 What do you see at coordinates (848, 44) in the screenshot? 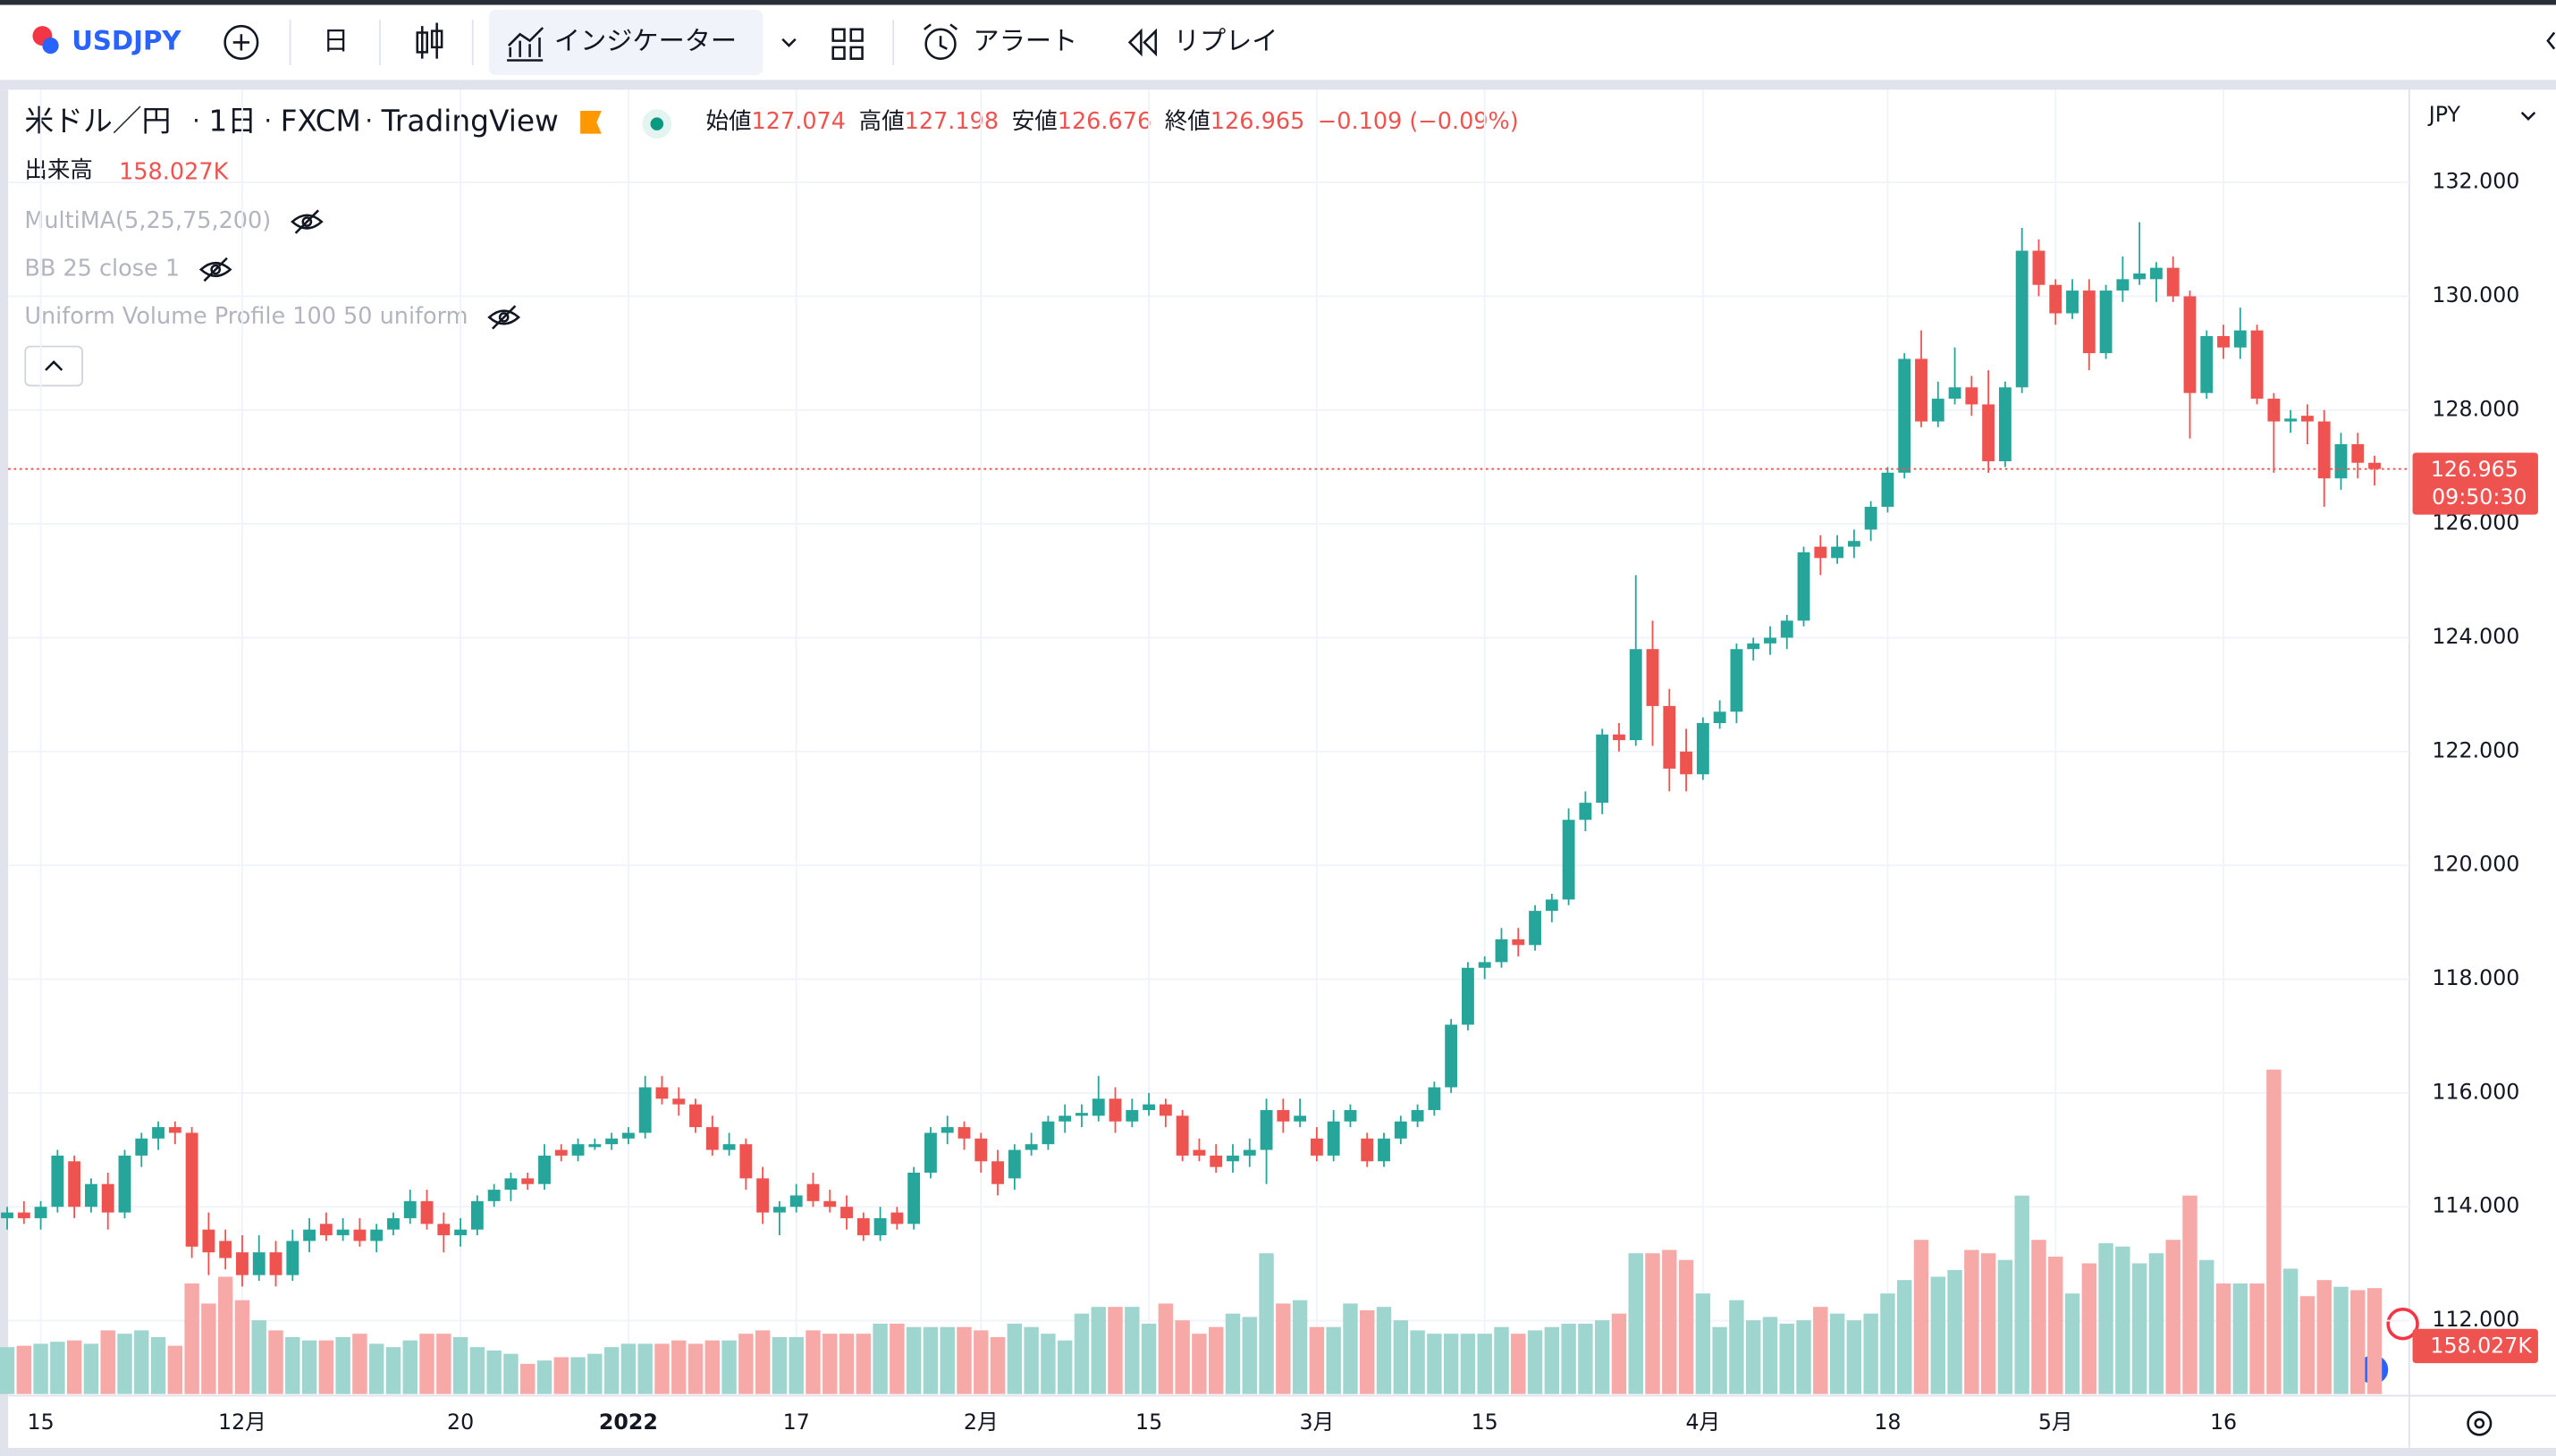
I see `layout-button` at bounding box center [848, 44].